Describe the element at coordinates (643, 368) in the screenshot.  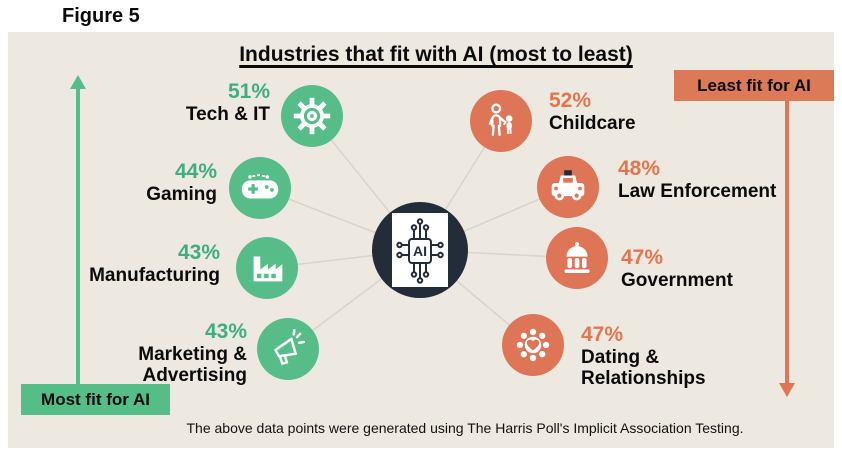
I see `item-dating-label: Dating & Relationships` at that location.